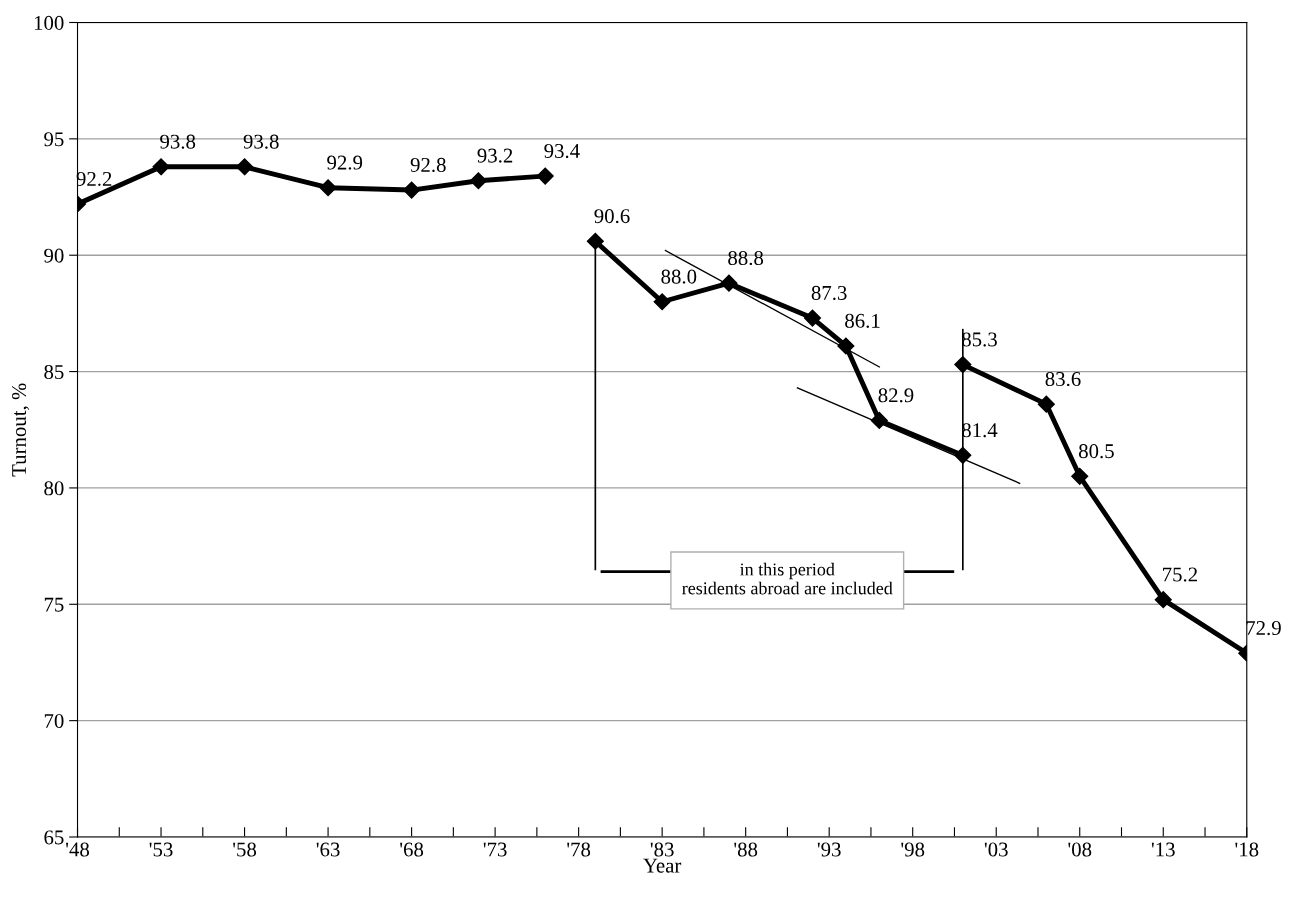  Describe the element at coordinates (54, 371) in the screenshot. I see `y-tick-label: 85` at that location.